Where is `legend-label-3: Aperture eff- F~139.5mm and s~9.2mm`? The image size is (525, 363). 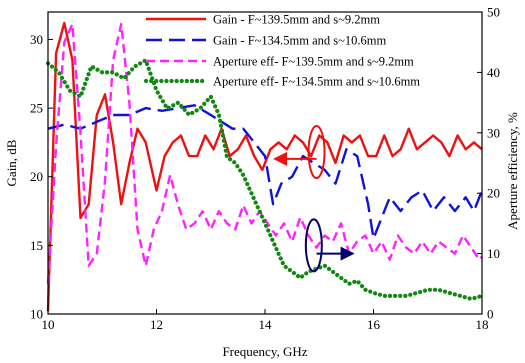 legend-label-3: Aperture eff- F~139.5mm and s~9.2mm is located at coordinates (313, 62).